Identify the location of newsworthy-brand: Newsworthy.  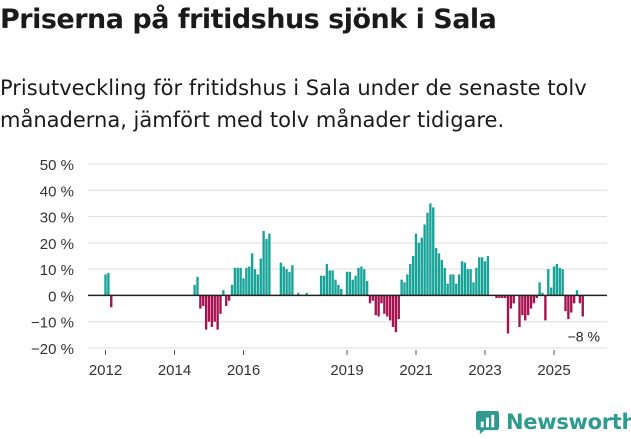
(553, 422).